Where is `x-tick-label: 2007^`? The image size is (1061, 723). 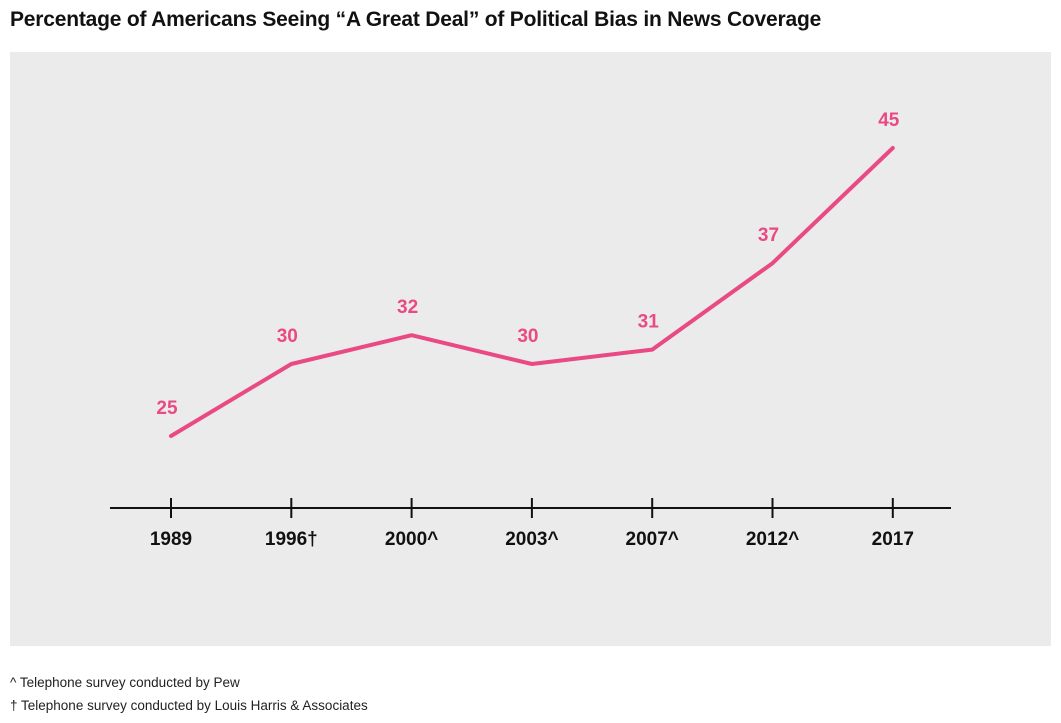
x-tick-label: 2007^ is located at coordinates (652, 539).